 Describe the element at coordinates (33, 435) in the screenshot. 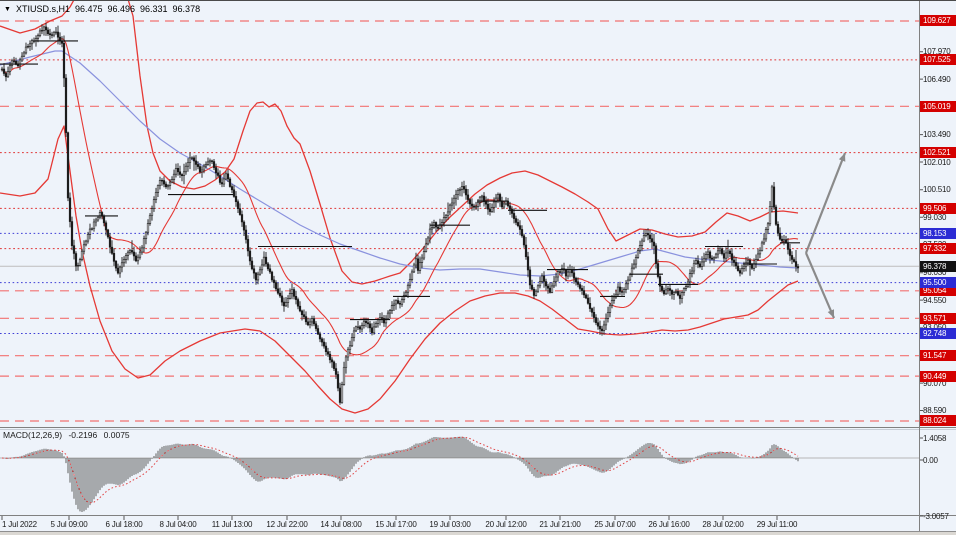

I see `macd-name: MACD(12,26,9)` at that location.